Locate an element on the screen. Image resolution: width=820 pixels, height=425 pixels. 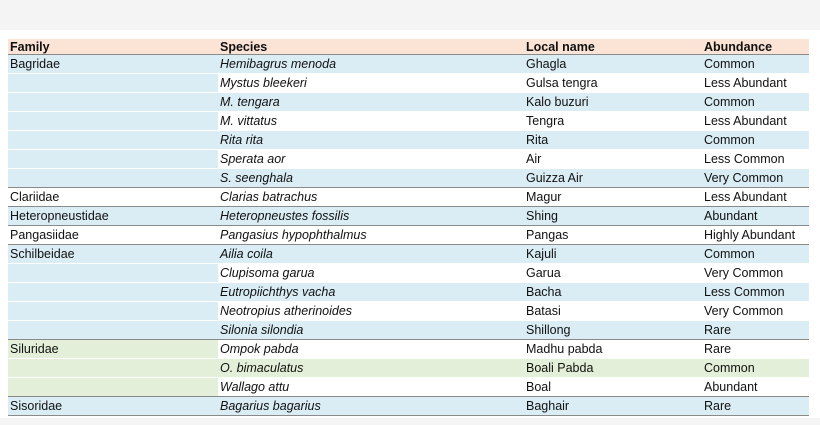
table-row: Clupisoma garua Garua Very Common is located at coordinates (408, 273).